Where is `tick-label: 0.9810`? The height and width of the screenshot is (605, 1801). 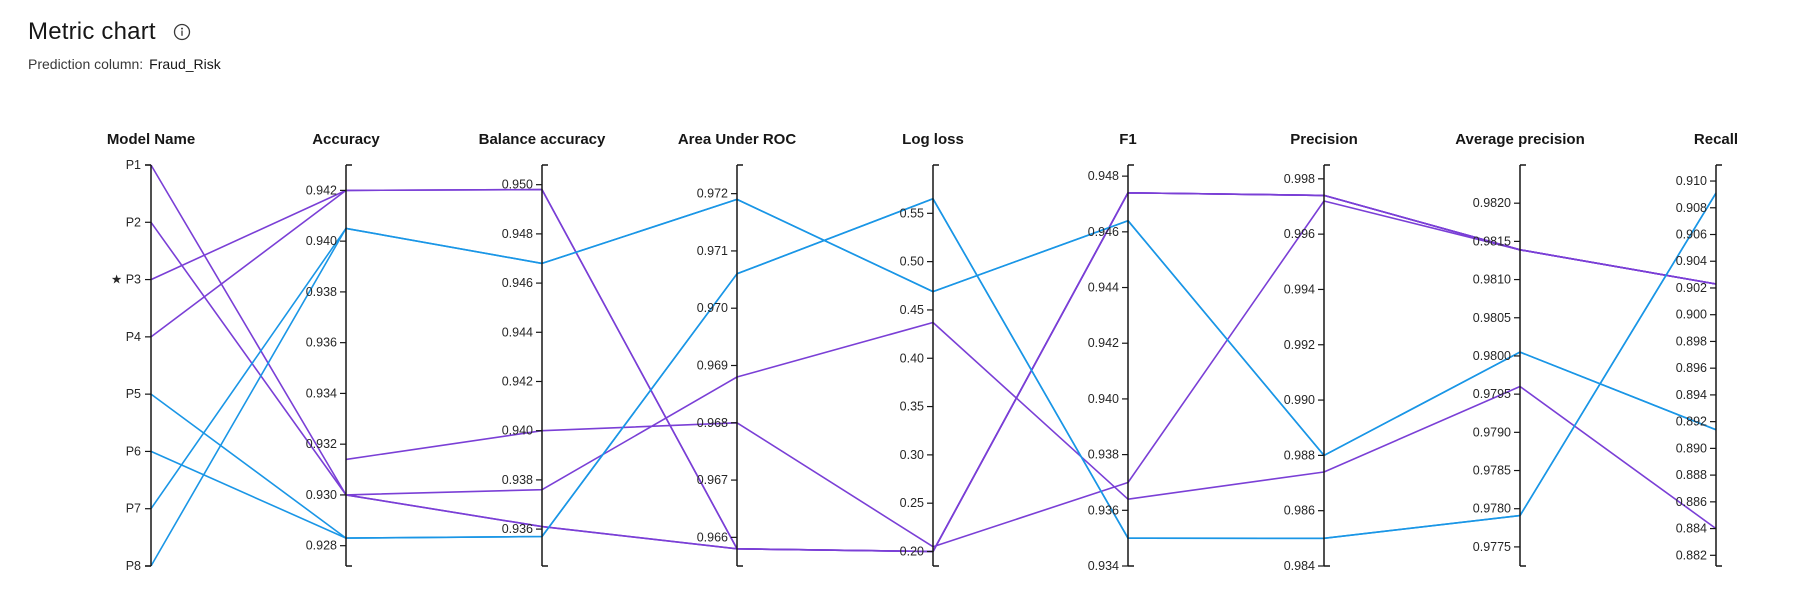 tick-label: 0.9810 is located at coordinates (1492, 280).